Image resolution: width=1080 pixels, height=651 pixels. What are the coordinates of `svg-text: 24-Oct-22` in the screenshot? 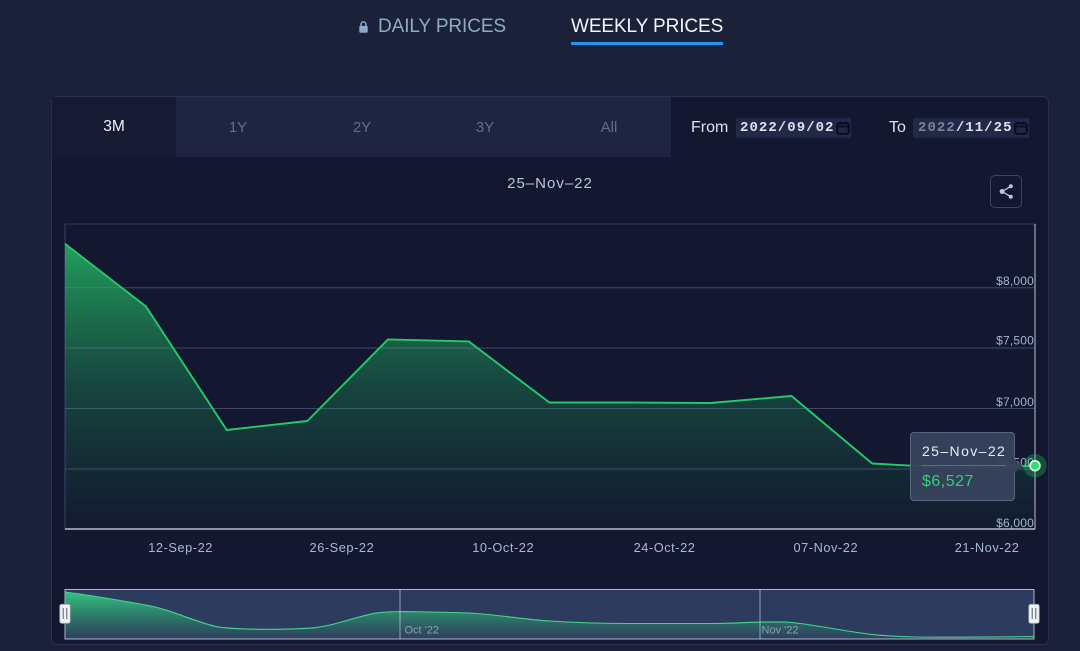 It's located at (665, 547).